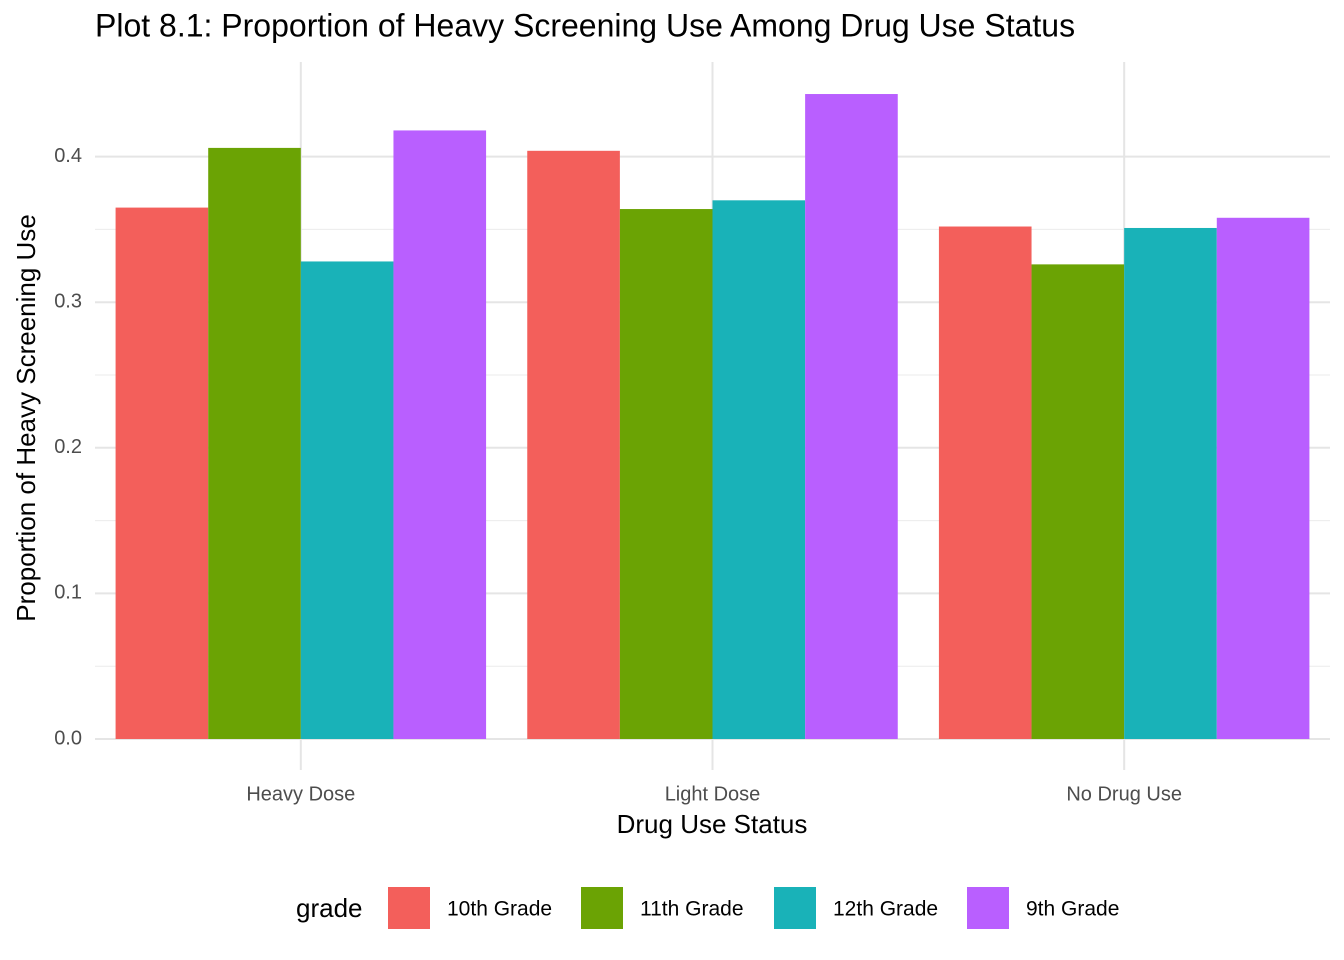  What do you see at coordinates (692, 909) in the screenshot?
I see `legend-label: 11th Grade` at bounding box center [692, 909].